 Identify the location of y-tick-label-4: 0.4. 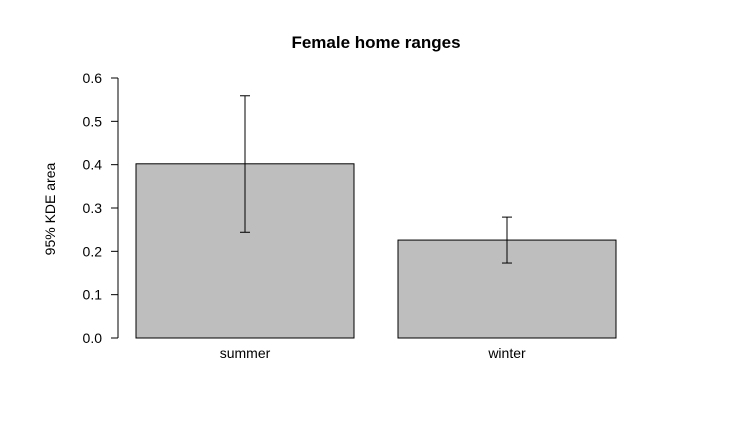
(93, 165).